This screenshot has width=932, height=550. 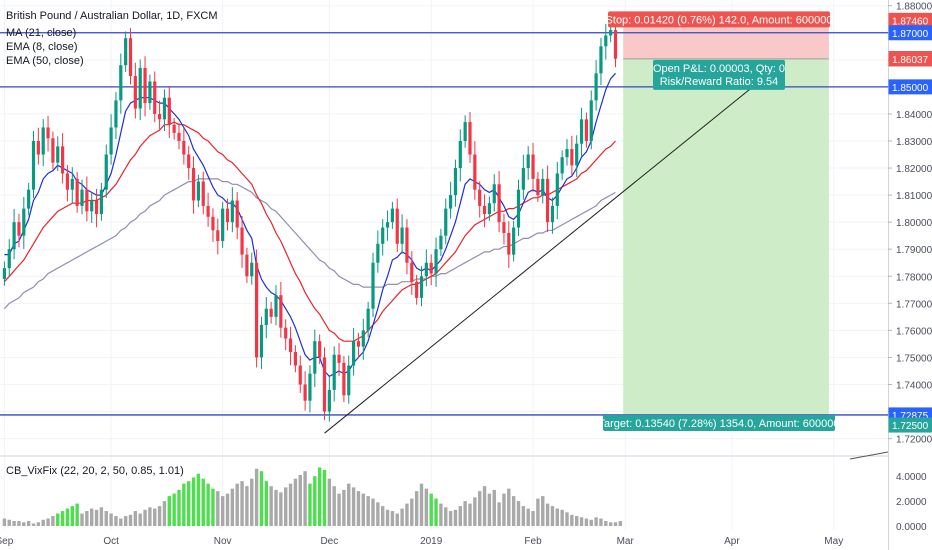 What do you see at coordinates (41, 33) in the screenshot?
I see `legend-ma21: MA (21, close)` at bounding box center [41, 33].